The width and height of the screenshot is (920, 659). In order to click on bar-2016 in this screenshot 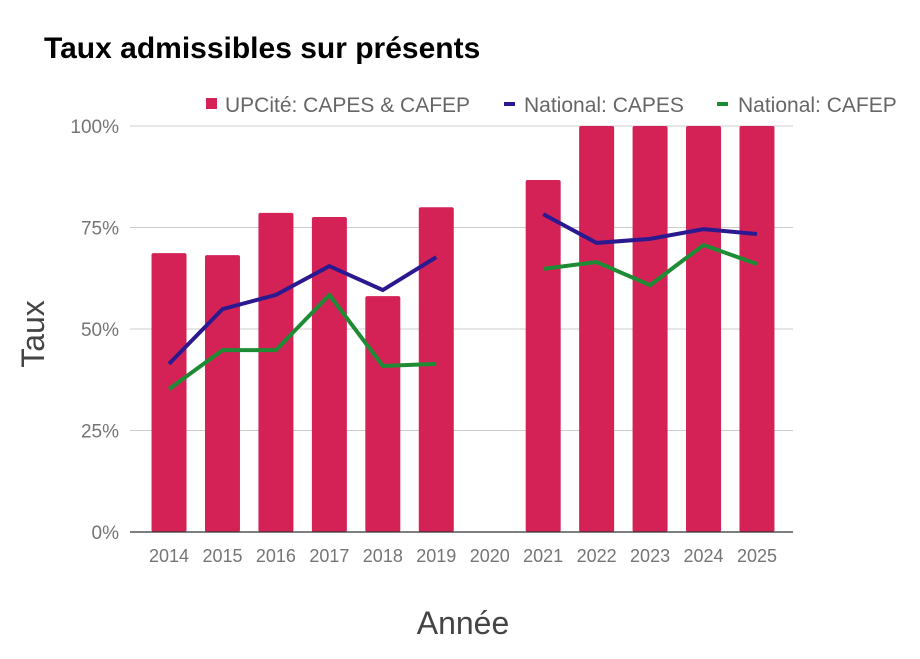, I will do `click(276, 372)`.